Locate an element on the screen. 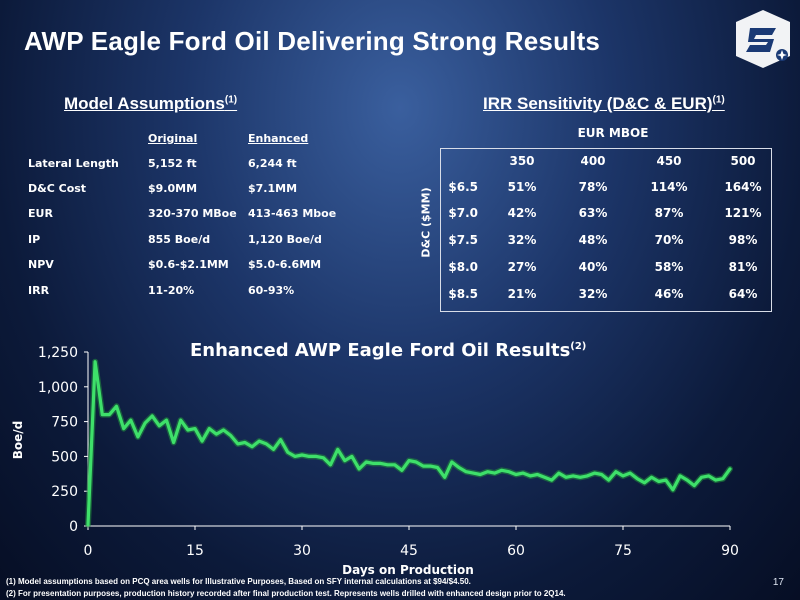 This screenshot has height=600, width=800. row-label: Lateral Length is located at coordinates (73, 163).